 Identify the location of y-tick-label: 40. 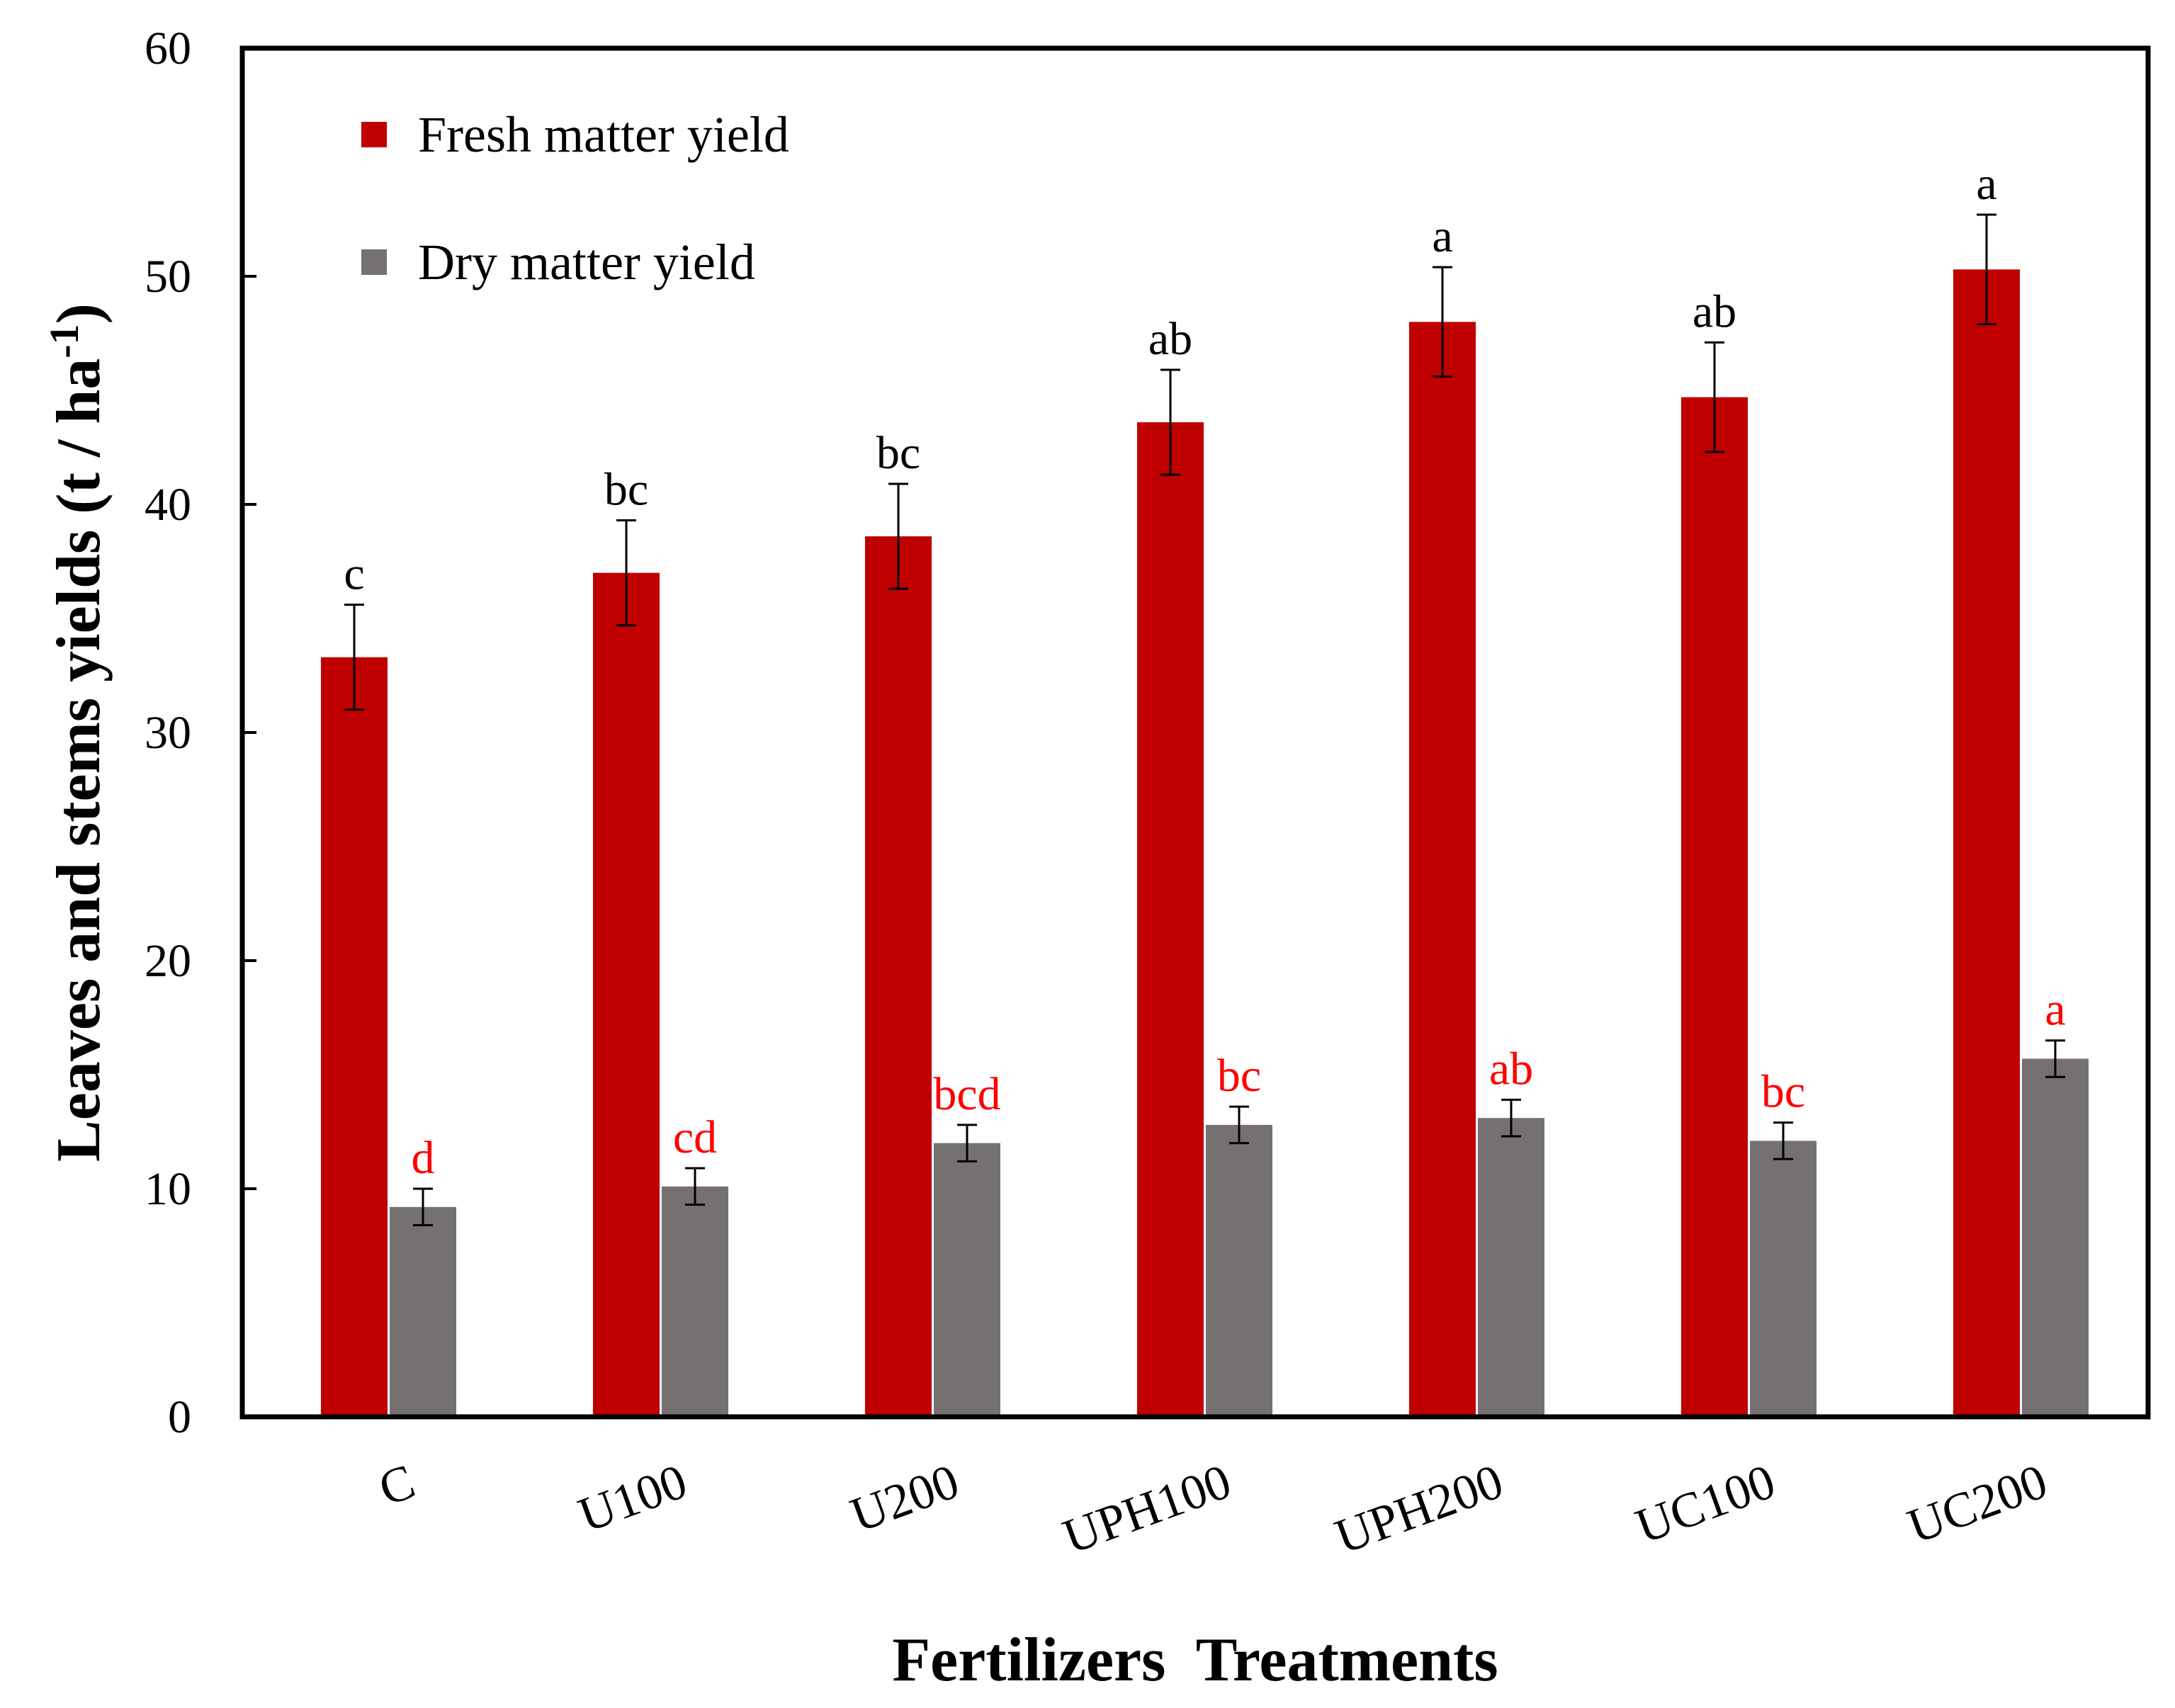
(168, 505).